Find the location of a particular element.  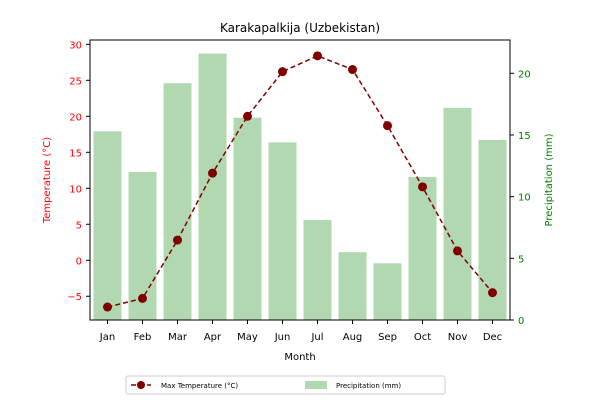

temperature-point-feb is located at coordinates (142, 298).